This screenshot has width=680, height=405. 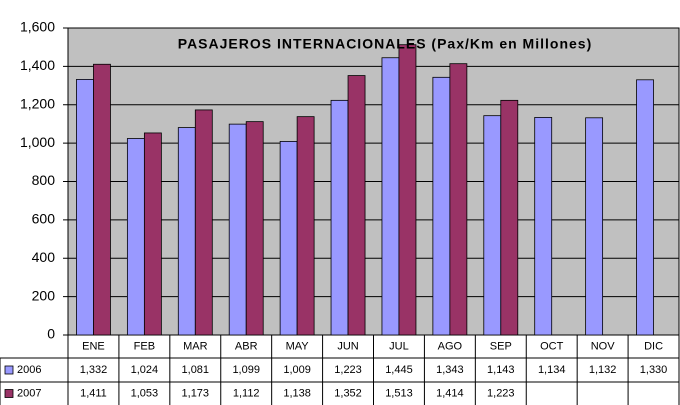 I want to click on table-cell: 1,513, so click(x=399, y=393).